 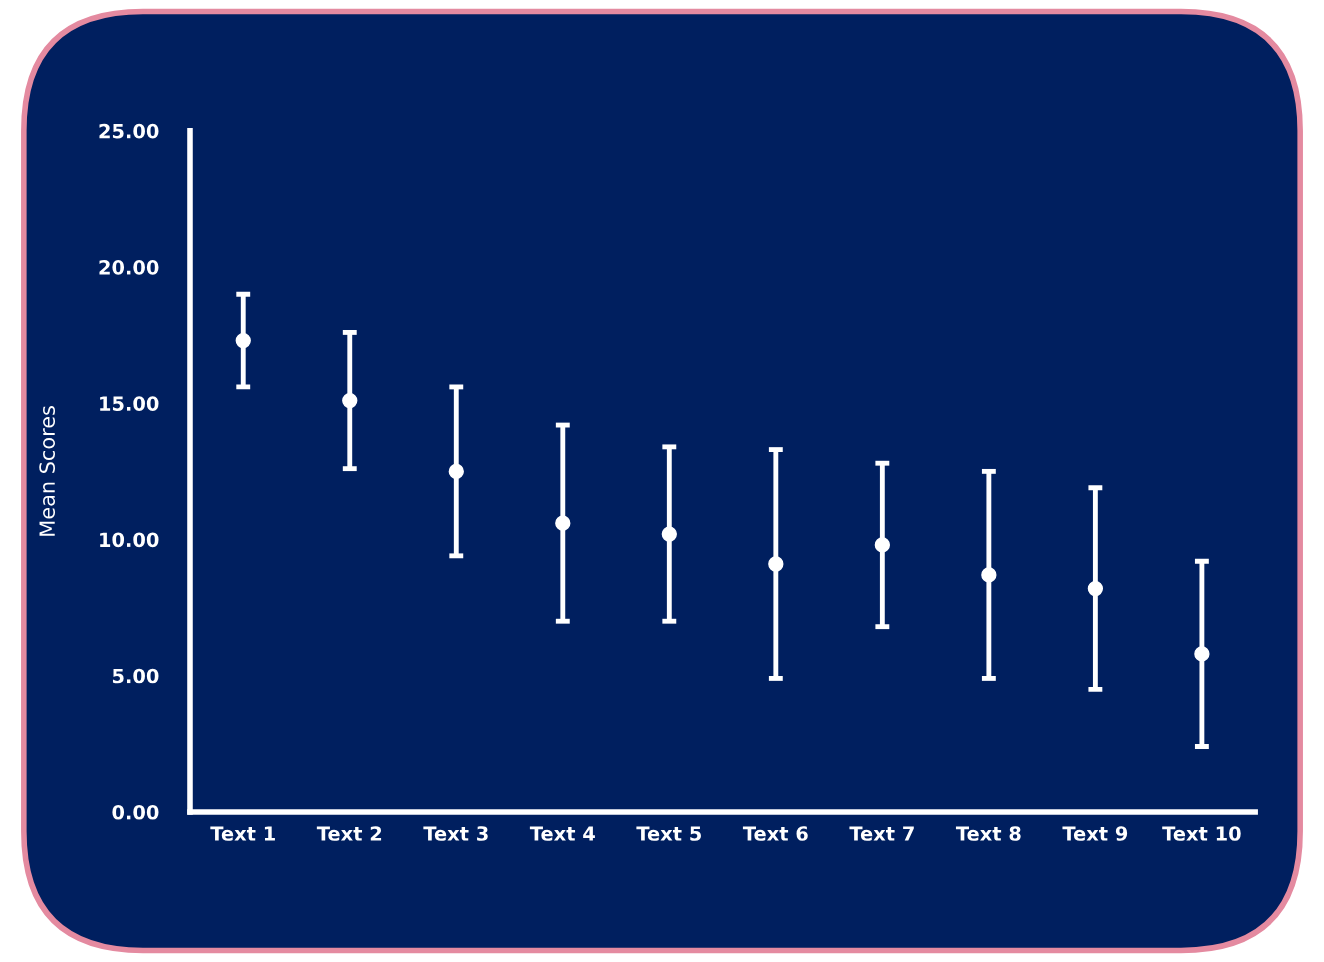 I want to click on x-tick-label: Text 4, so click(x=562, y=833).